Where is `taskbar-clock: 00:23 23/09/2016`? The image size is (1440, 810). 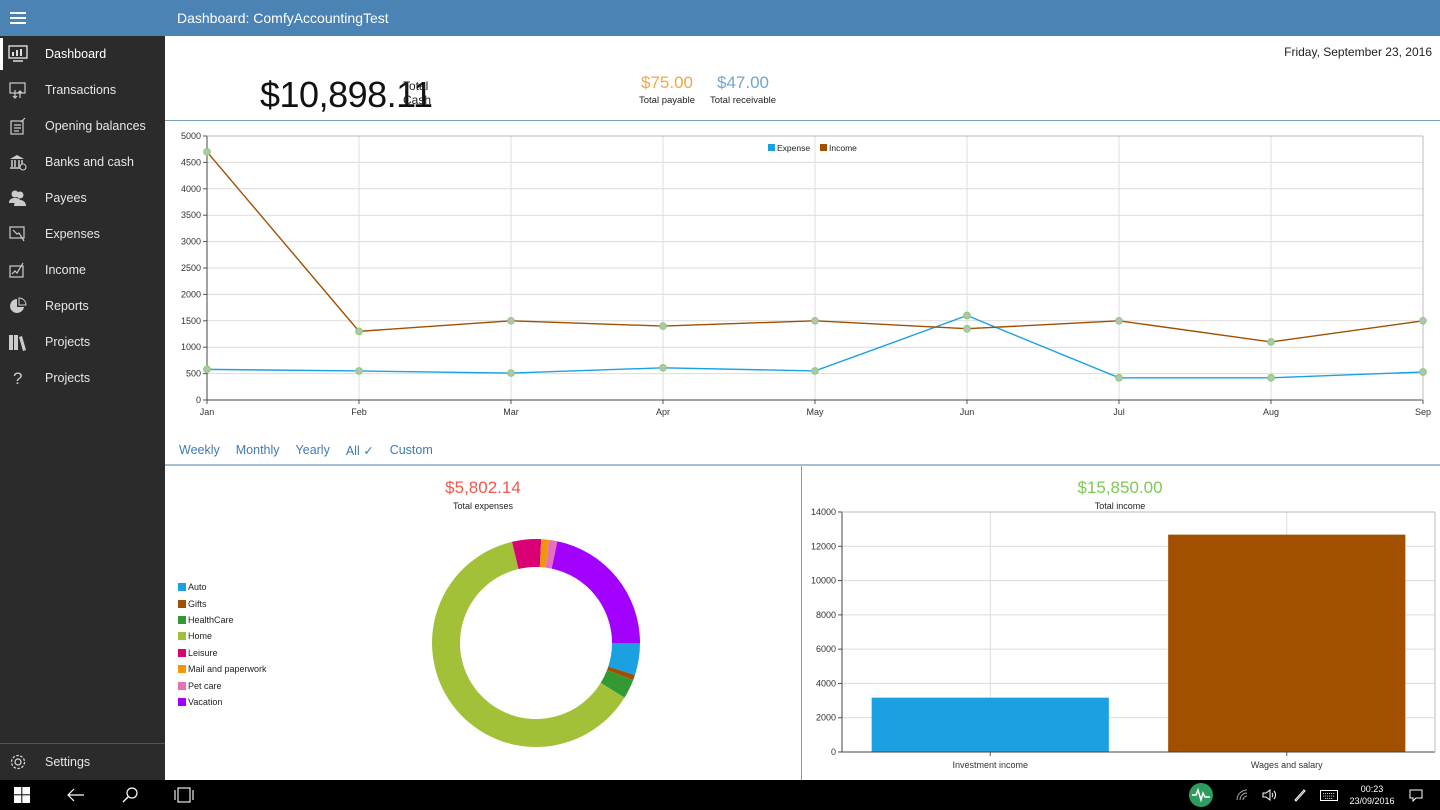 taskbar-clock: 00:23 23/09/2016 is located at coordinates (1372, 795).